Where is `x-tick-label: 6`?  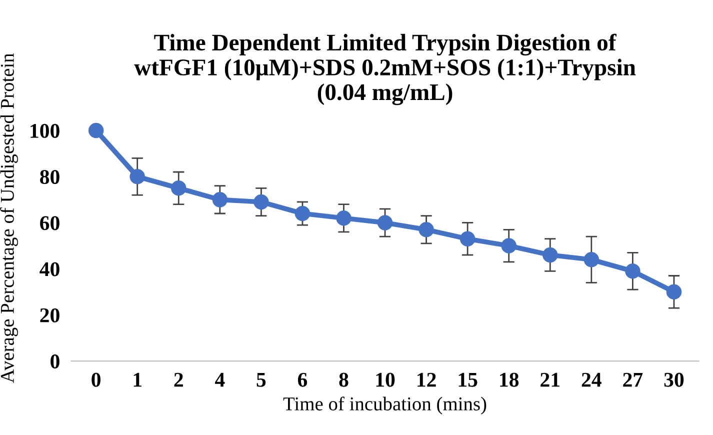
x-tick-label: 6 is located at coordinates (303, 379).